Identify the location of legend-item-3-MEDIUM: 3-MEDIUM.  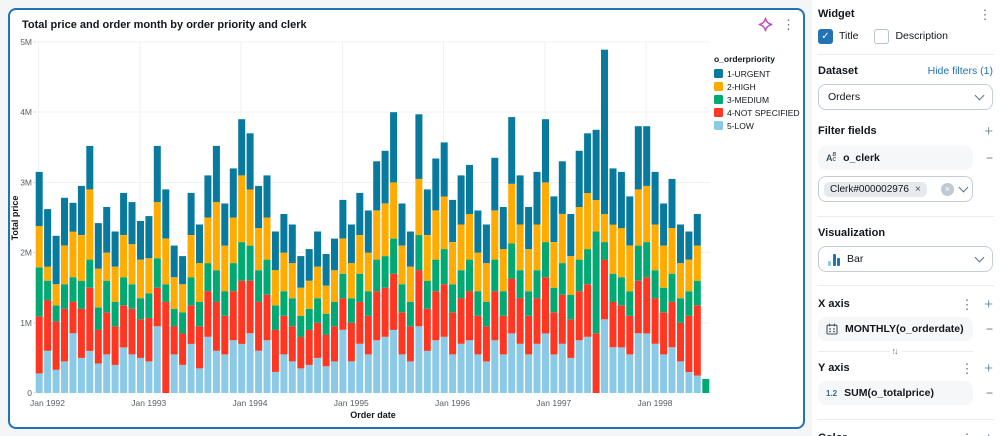
(759, 99).